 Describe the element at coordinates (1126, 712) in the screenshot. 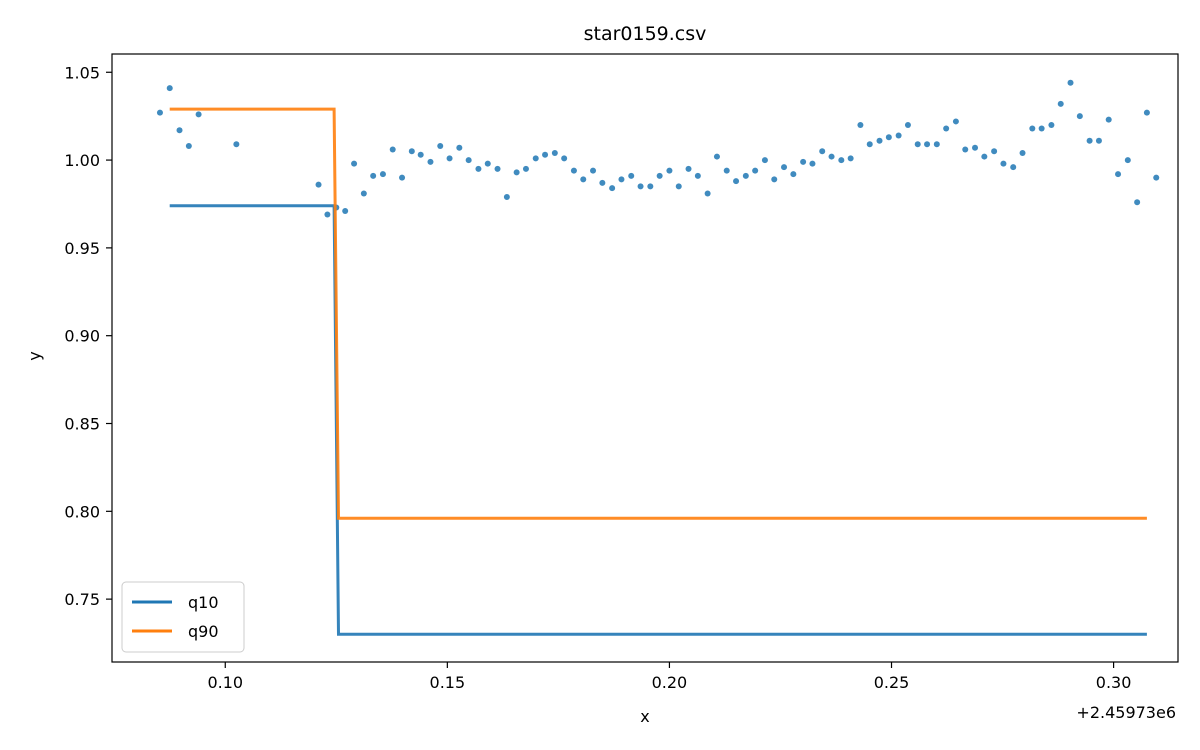

I see `x-axis-offset-label: +2.45973e6` at that location.